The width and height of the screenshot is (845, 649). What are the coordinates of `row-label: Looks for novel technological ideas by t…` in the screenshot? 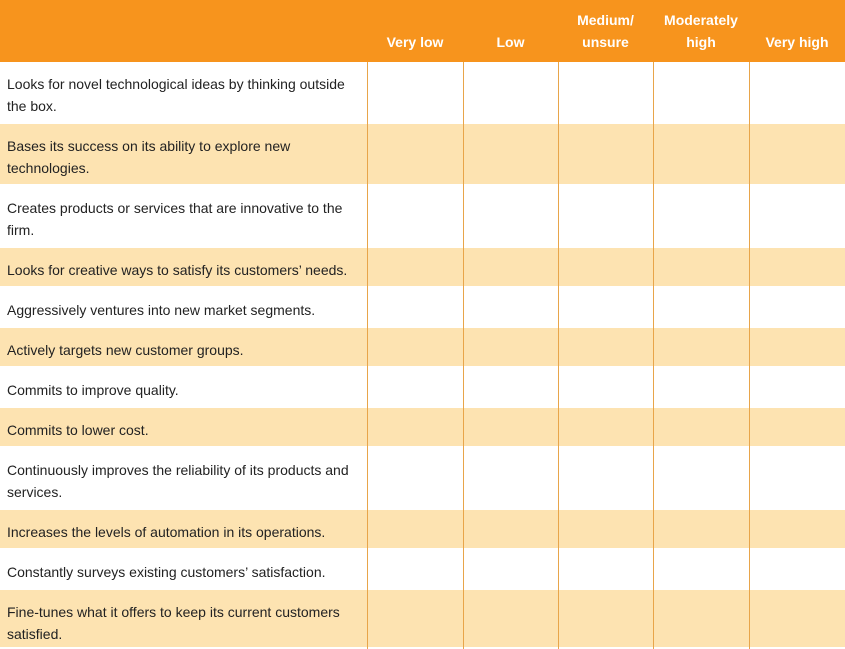 It's located at (183, 92).